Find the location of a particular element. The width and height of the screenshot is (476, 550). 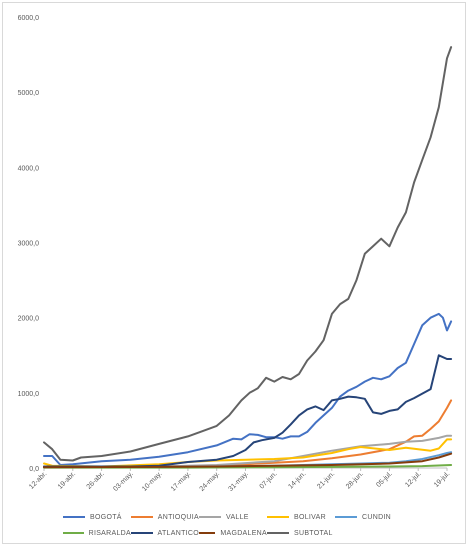

legend-item: BOGOTÁ is located at coordinates (97, 517).